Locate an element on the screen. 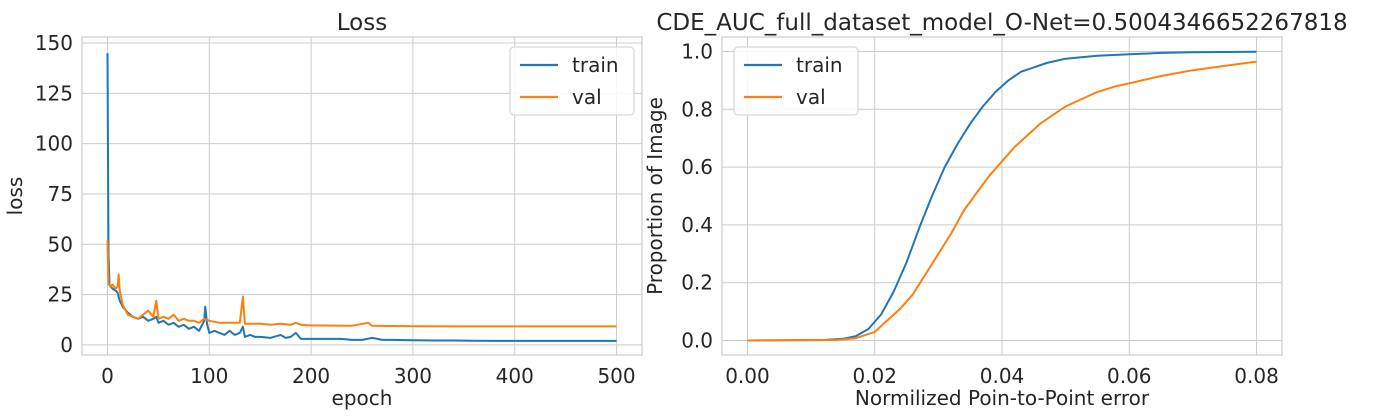 This screenshot has height=419, width=1387. loss-x-tick-label: 400 is located at coordinates (515, 376).